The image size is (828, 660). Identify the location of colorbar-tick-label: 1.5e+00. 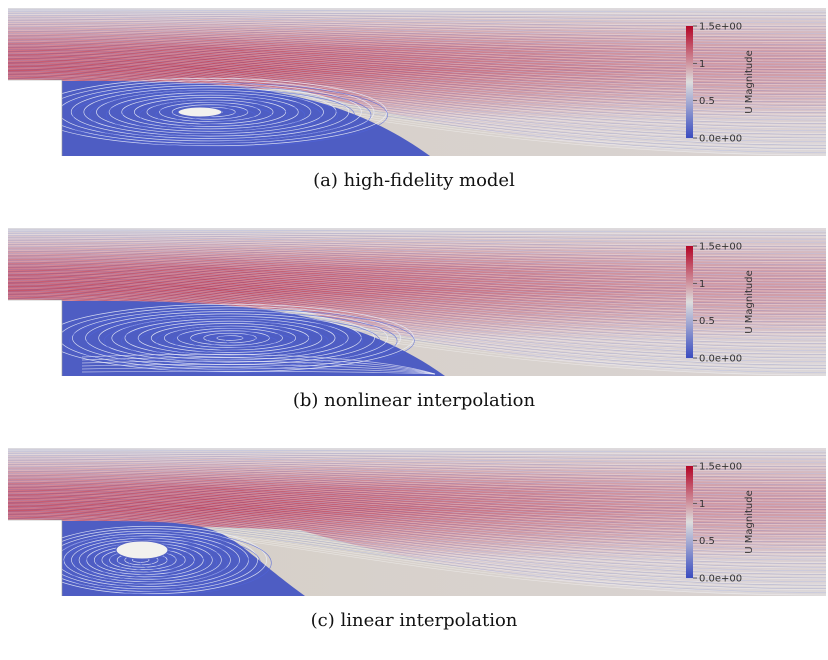
(720, 27).